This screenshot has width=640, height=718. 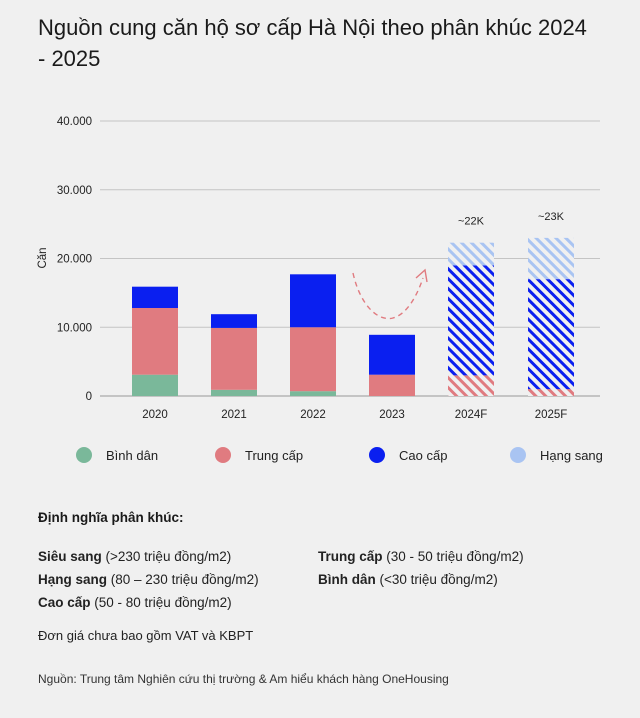 I want to click on x-tick-label: 2025F, so click(x=551, y=415).